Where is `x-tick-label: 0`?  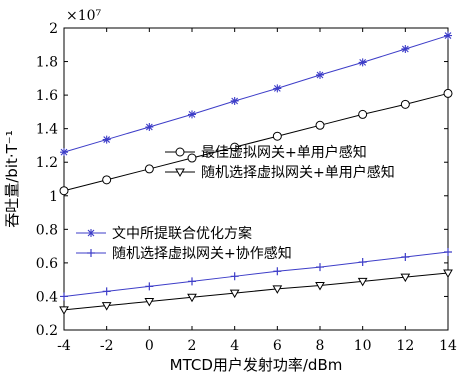 x-tick-label: 0 is located at coordinates (149, 346).